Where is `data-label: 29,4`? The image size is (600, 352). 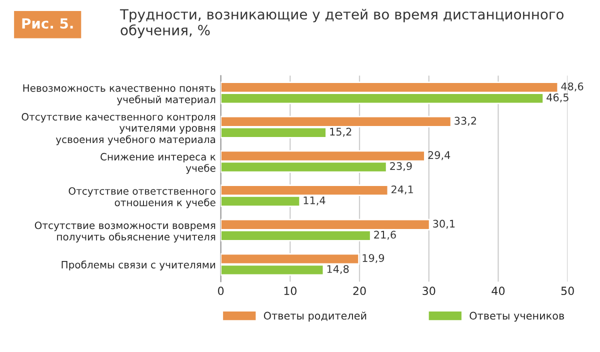
data-label: 29,4 is located at coordinates (439, 155).